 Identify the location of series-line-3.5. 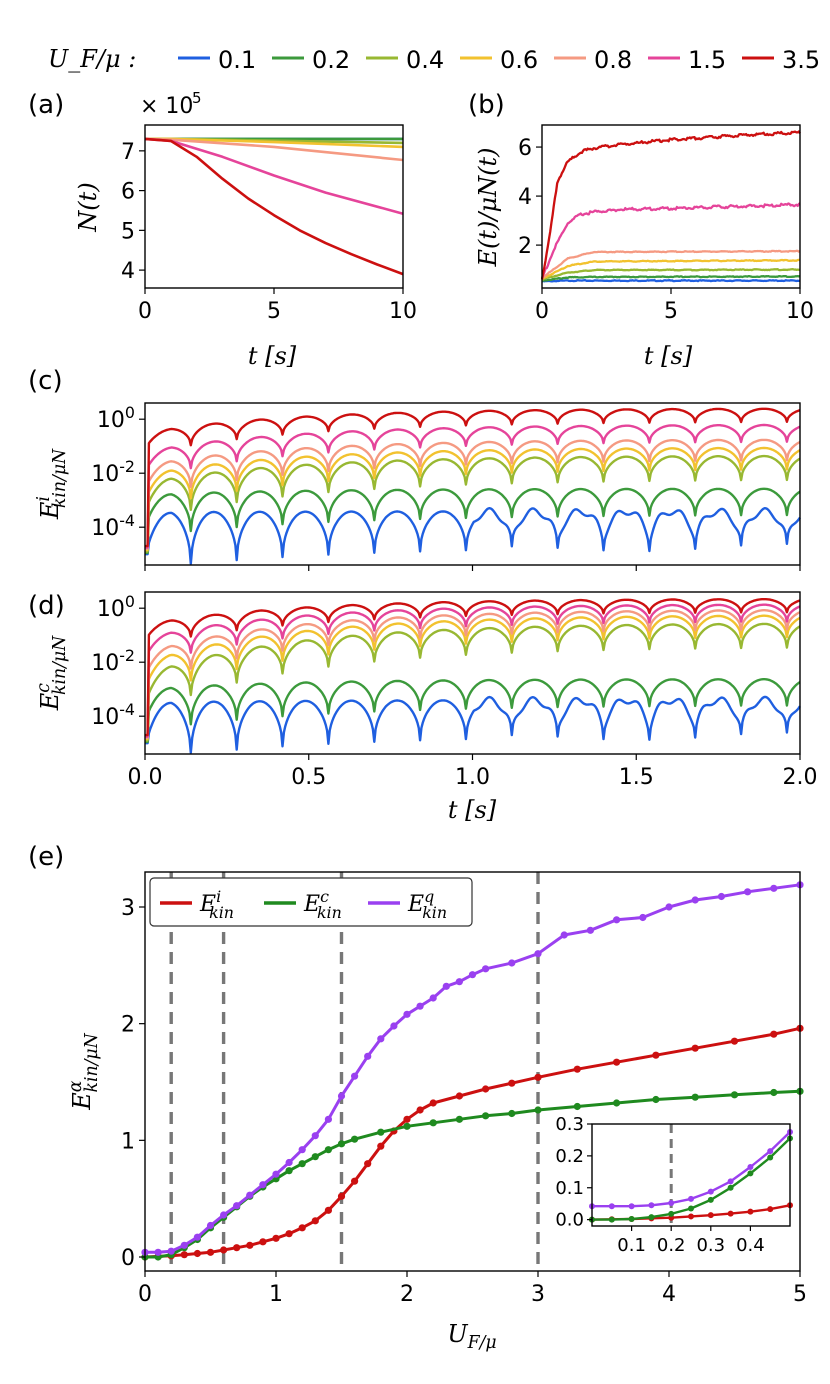
(473, 477).